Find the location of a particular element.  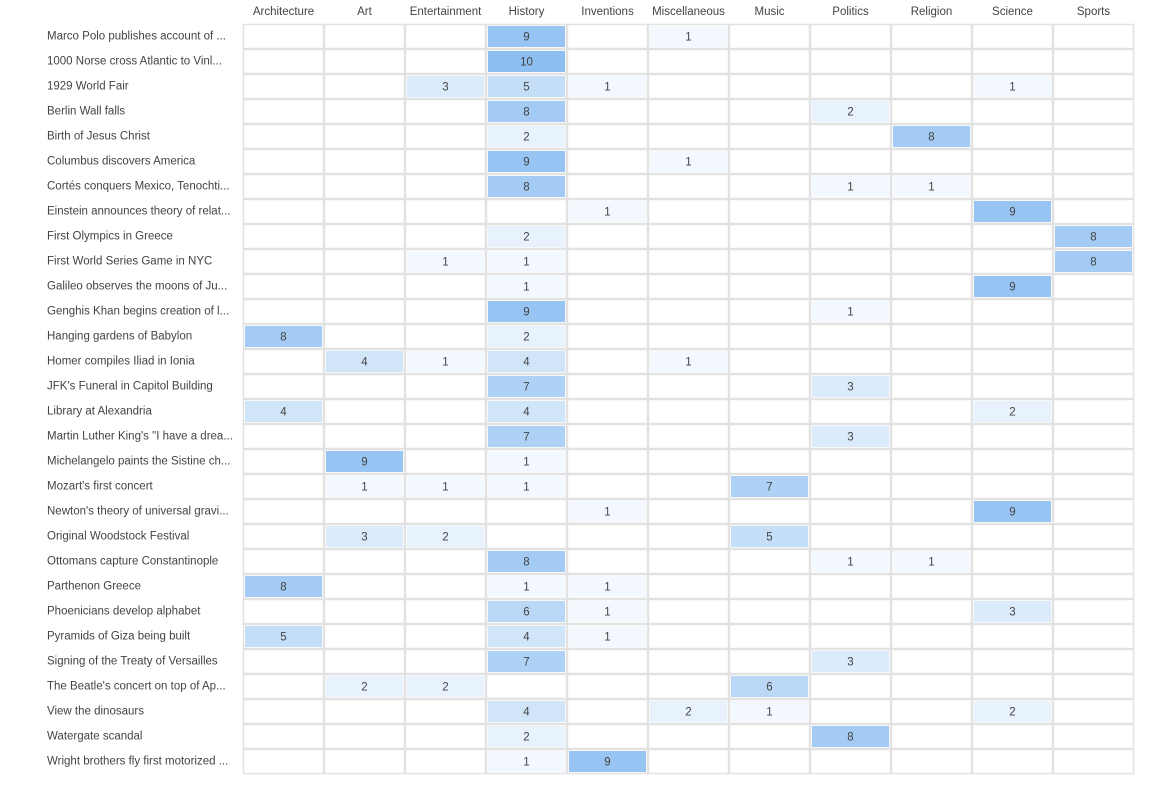

row-label: Original Woodstock Festival is located at coordinates (118, 537).